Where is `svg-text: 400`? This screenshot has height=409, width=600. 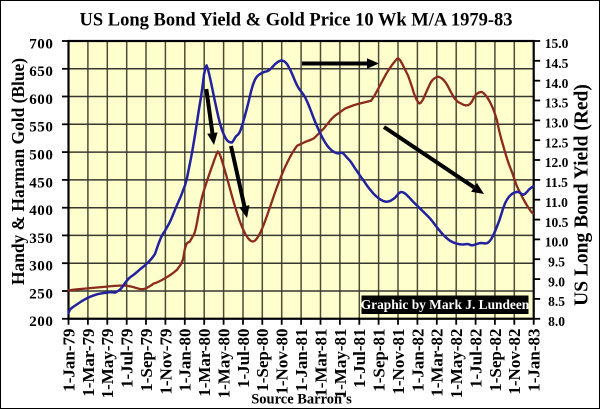
svg-text: 400 is located at coordinates (41, 211).